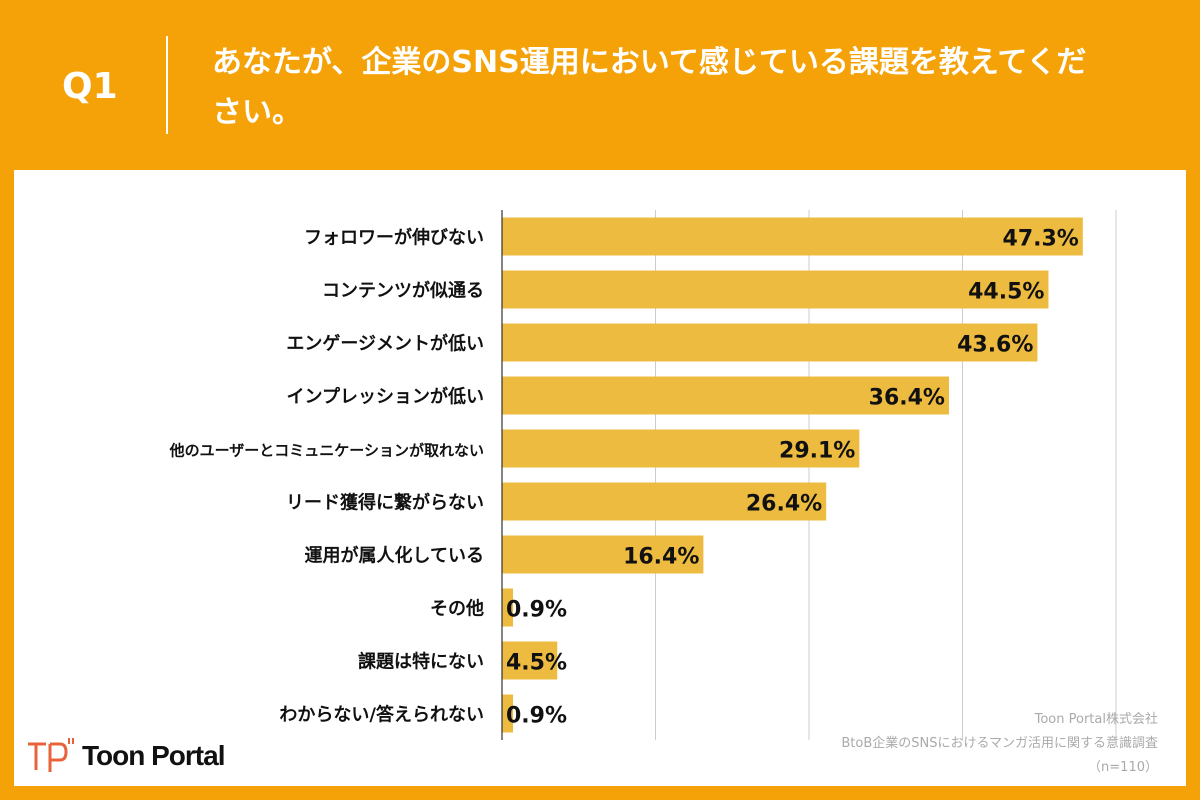 This screenshot has height=800, width=1200. Describe the element at coordinates (381, 715) in the screenshot. I see `category-label: わからない/答えられない` at that location.